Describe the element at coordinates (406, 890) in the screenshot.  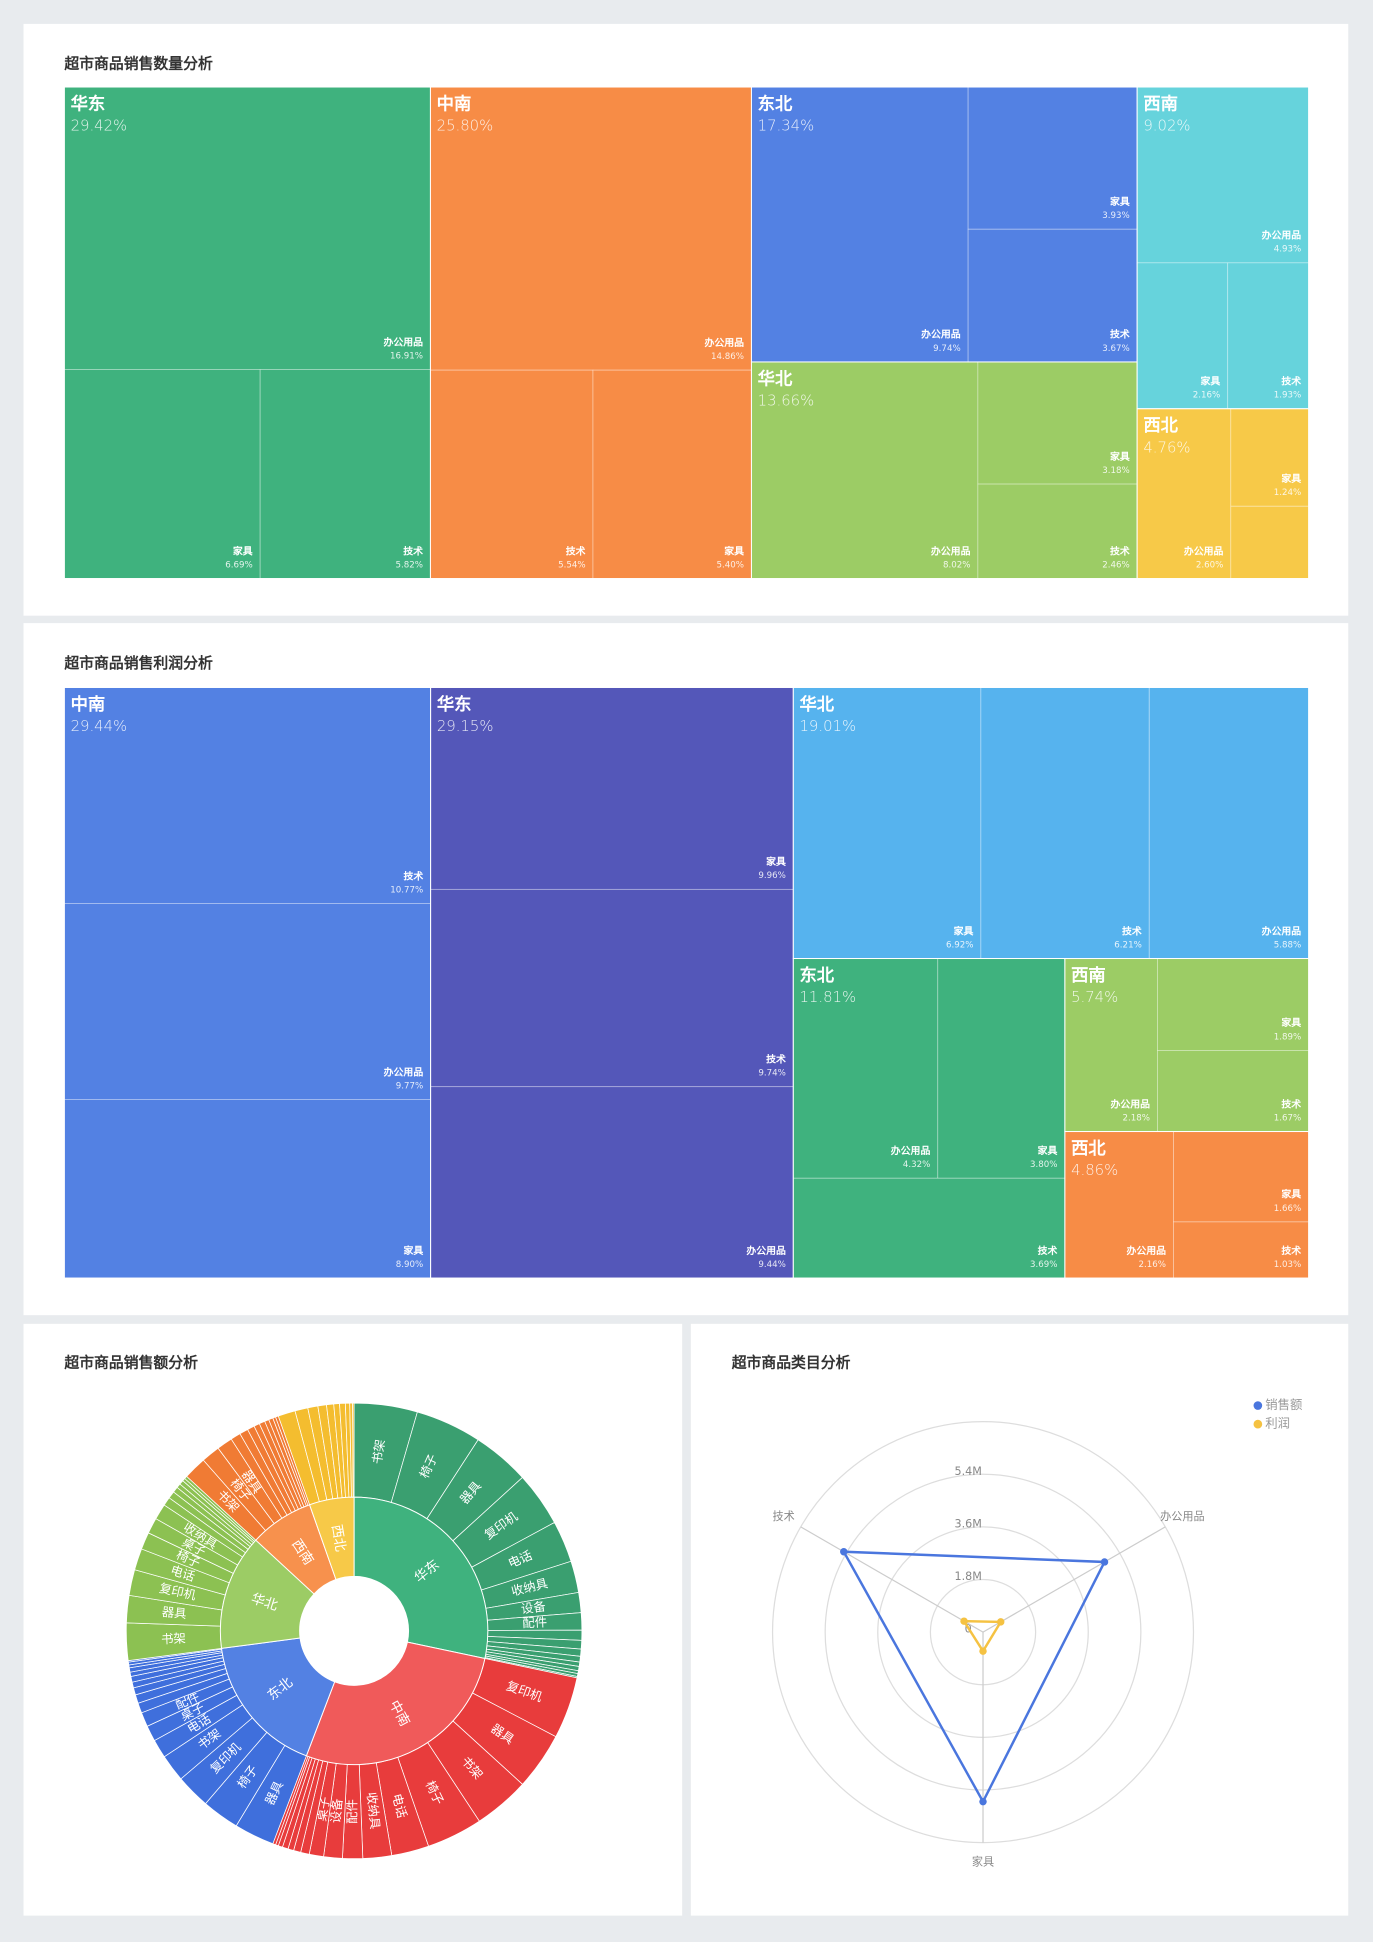
I see `cell-value: 10.77%` at that location.